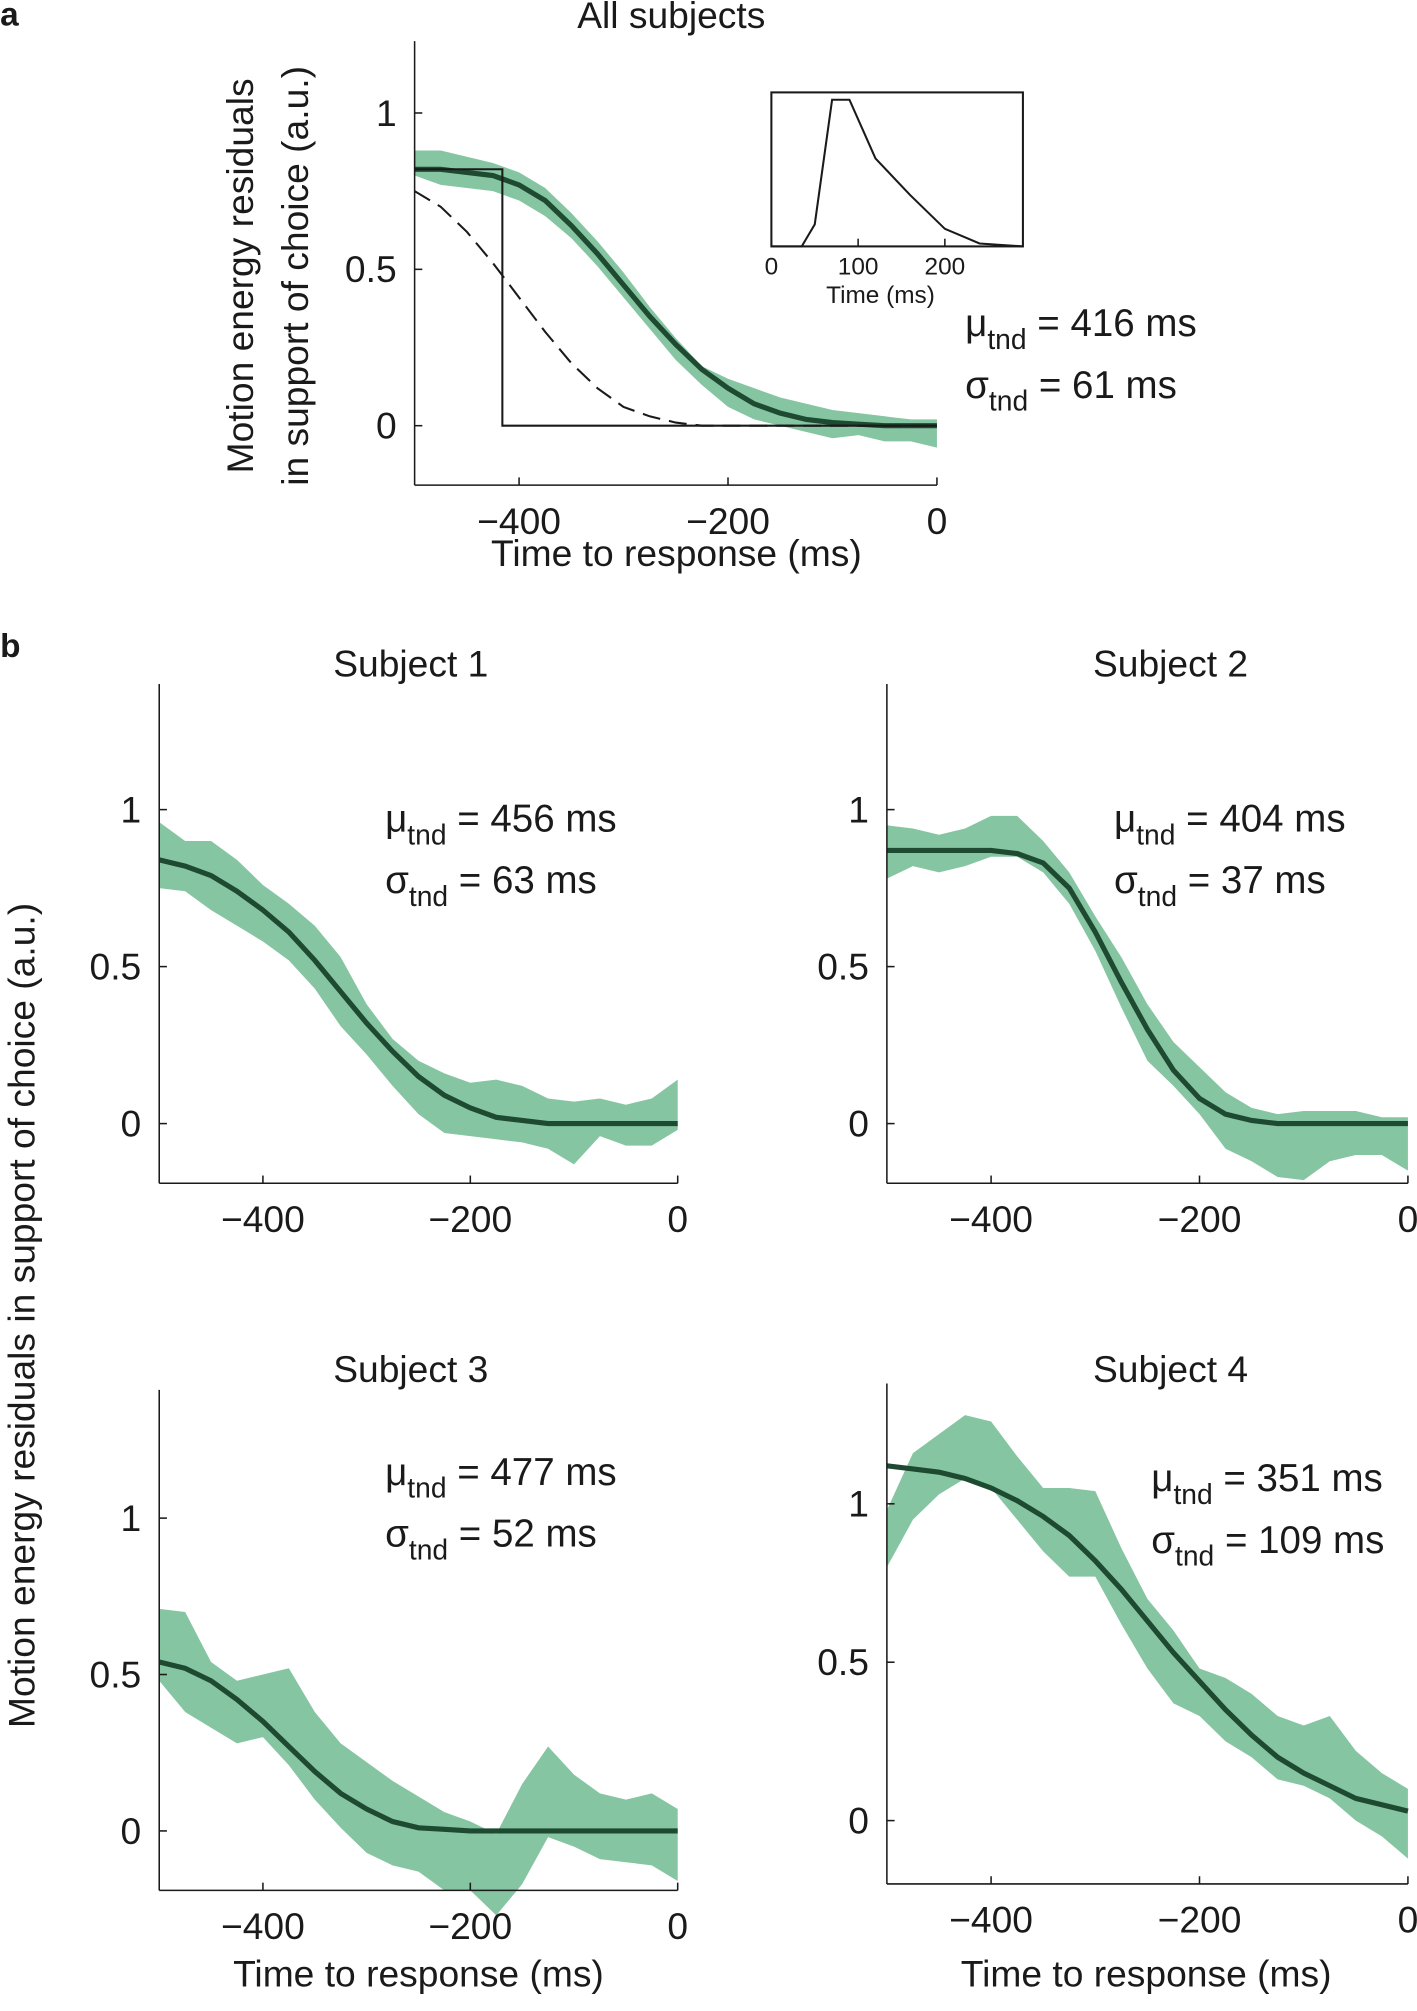 This screenshot has height=2011, width=1417. I want to click on annotation: σtnd = 37 ms, so click(1220, 885).